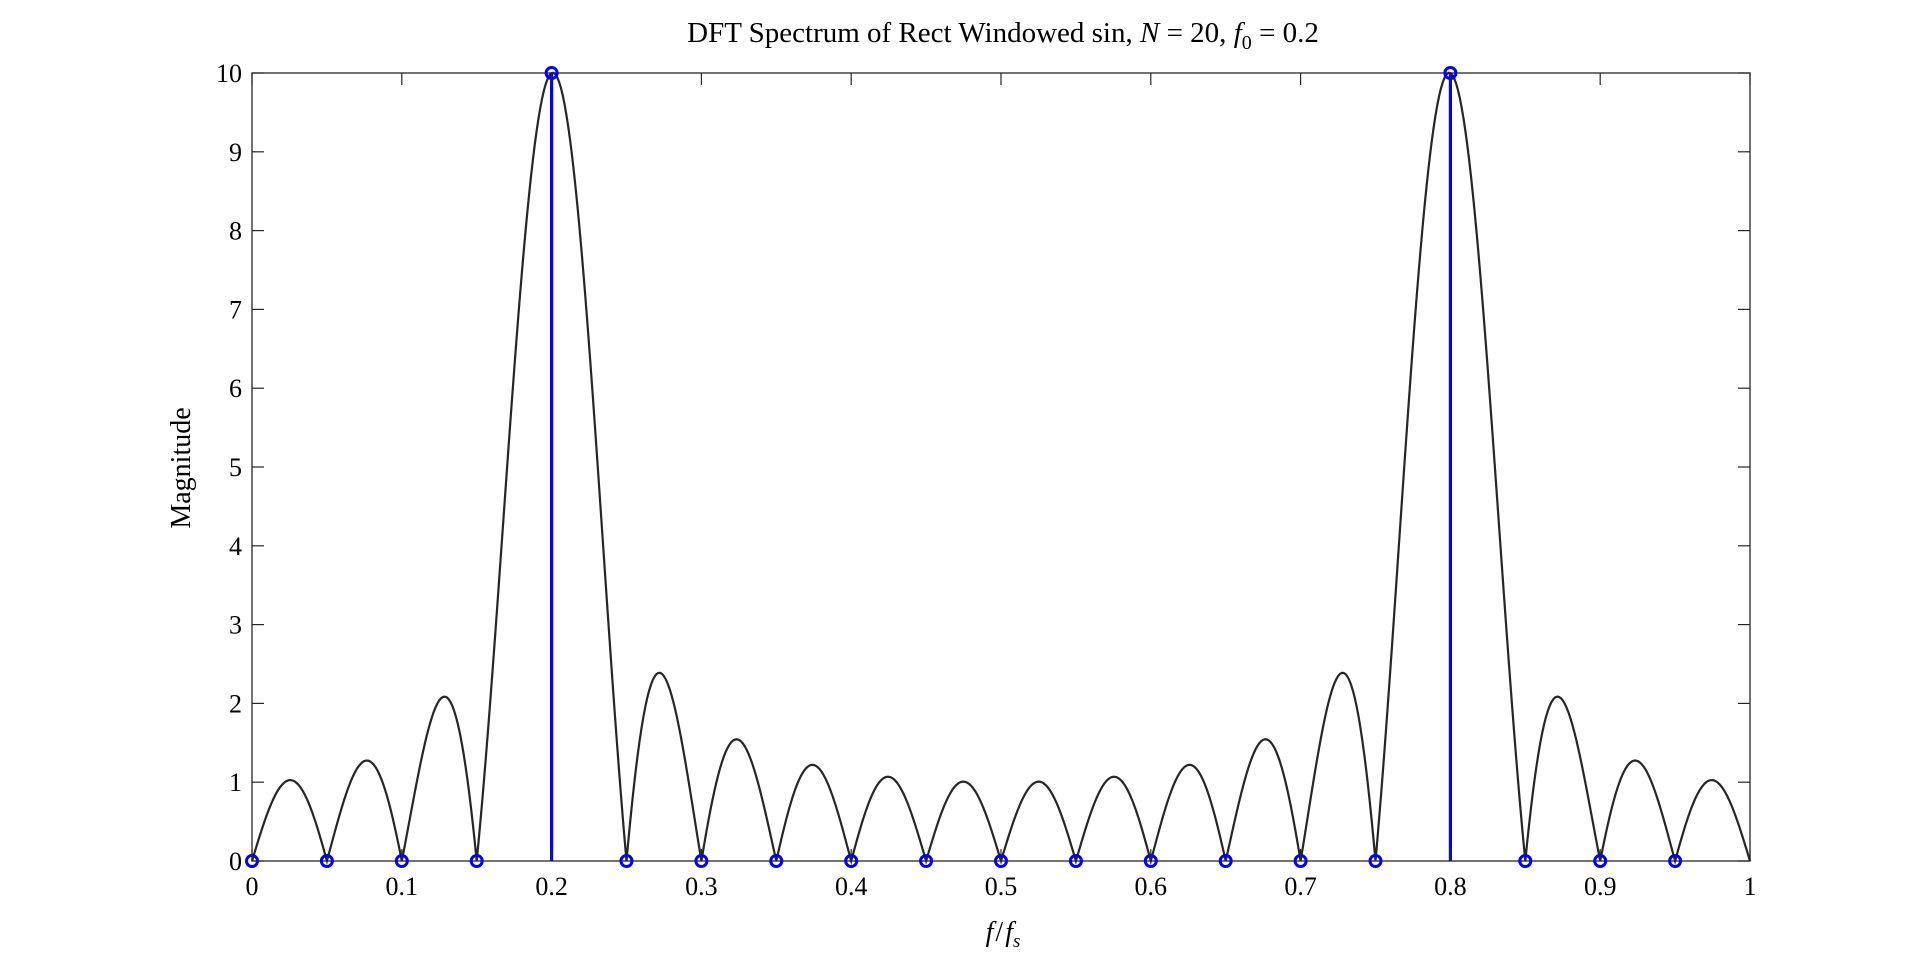  Describe the element at coordinates (1150, 33) in the screenshot. I see `title-n-symbol: N` at that location.